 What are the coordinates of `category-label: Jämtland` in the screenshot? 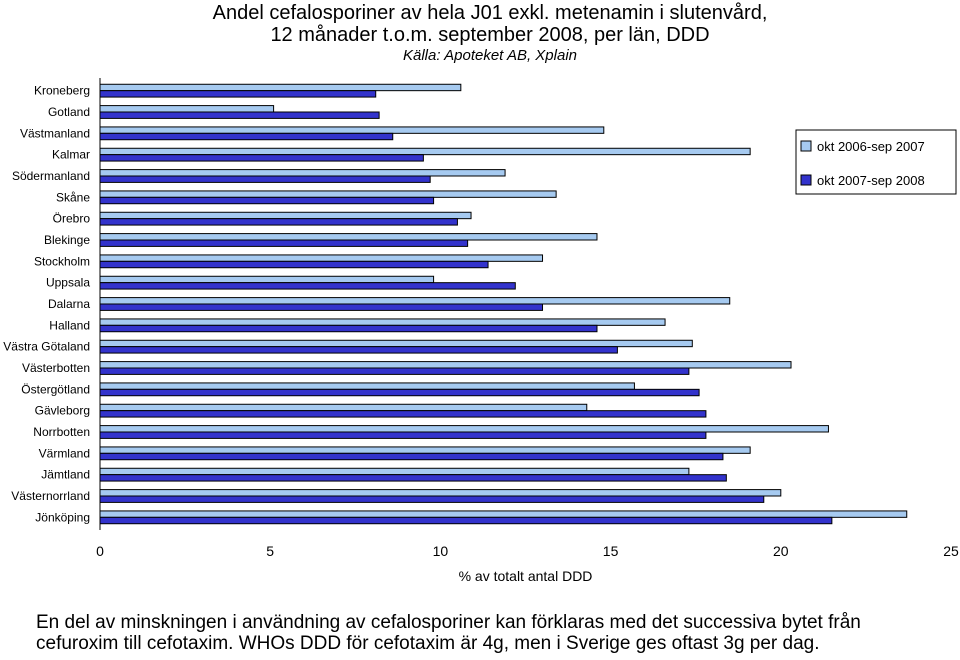 It's located at (65, 475).